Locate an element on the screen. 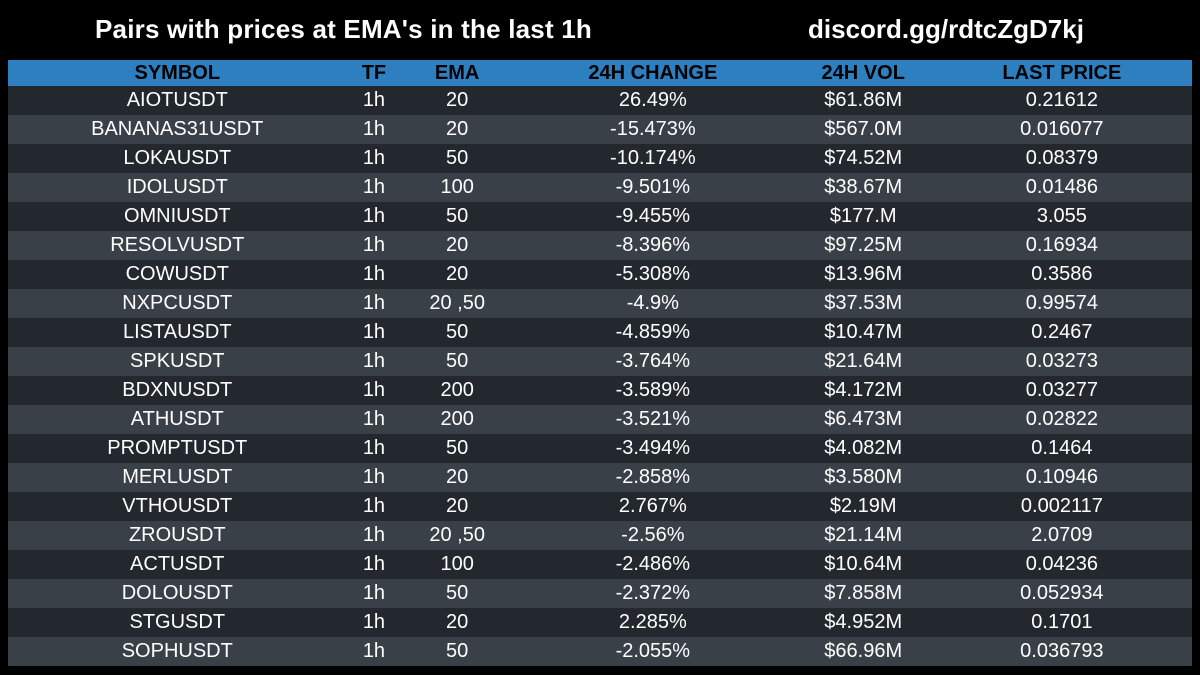  table-row: PROMPTUSDT 1h 50 -3.494% $4.082M 0.1464 is located at coordinates (600, 448).